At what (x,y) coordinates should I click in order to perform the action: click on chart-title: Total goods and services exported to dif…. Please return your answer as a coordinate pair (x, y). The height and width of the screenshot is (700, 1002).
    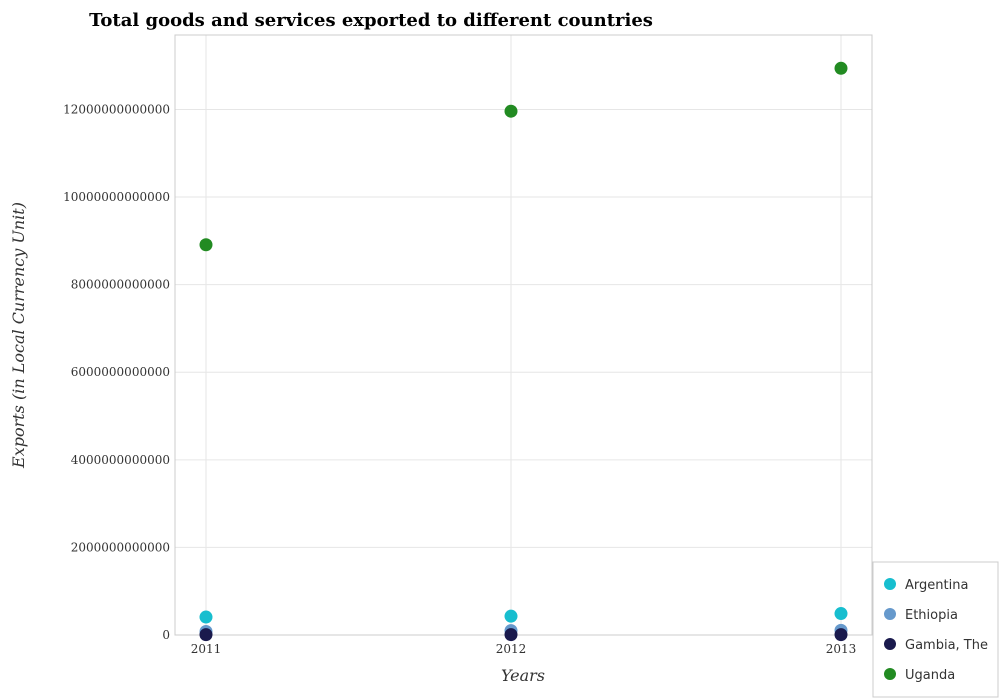
    Looking at the image, I should click on (371, 20).